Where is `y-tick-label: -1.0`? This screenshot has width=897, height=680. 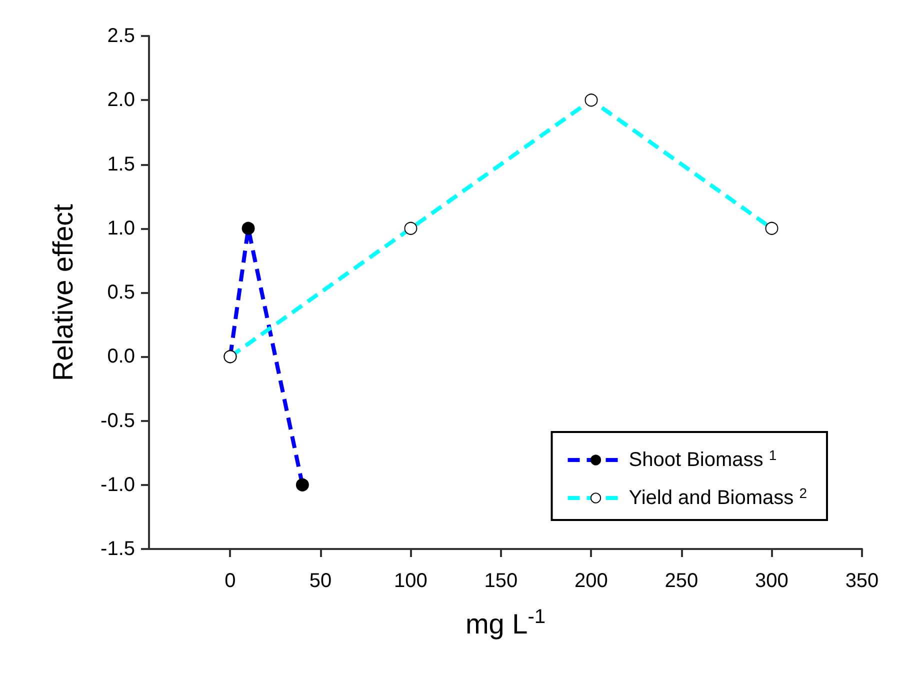 y-tick-label: -1.0 is located at coordinates (117, 485).